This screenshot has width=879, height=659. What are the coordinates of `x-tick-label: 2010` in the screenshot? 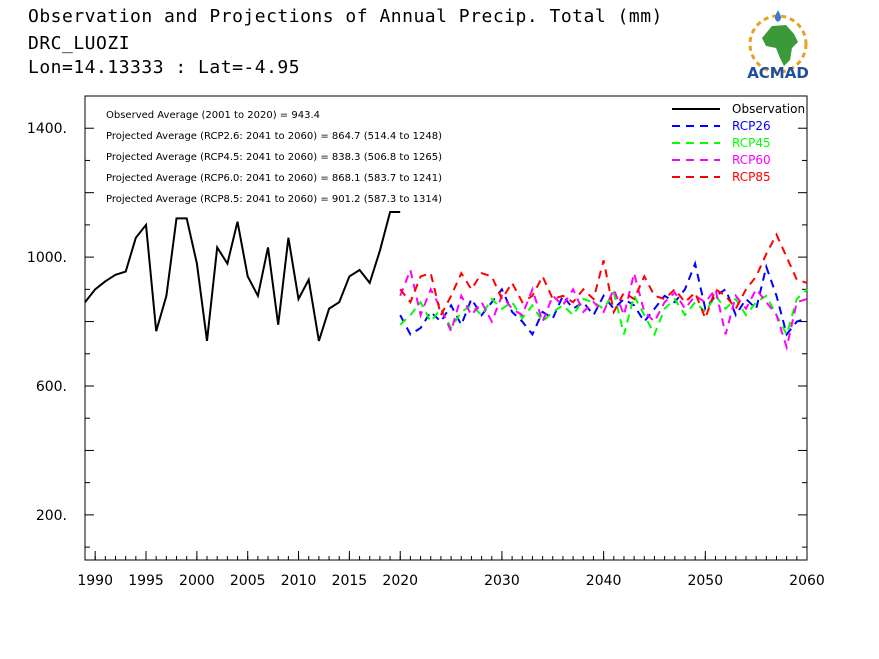 It's located at (299, 581).